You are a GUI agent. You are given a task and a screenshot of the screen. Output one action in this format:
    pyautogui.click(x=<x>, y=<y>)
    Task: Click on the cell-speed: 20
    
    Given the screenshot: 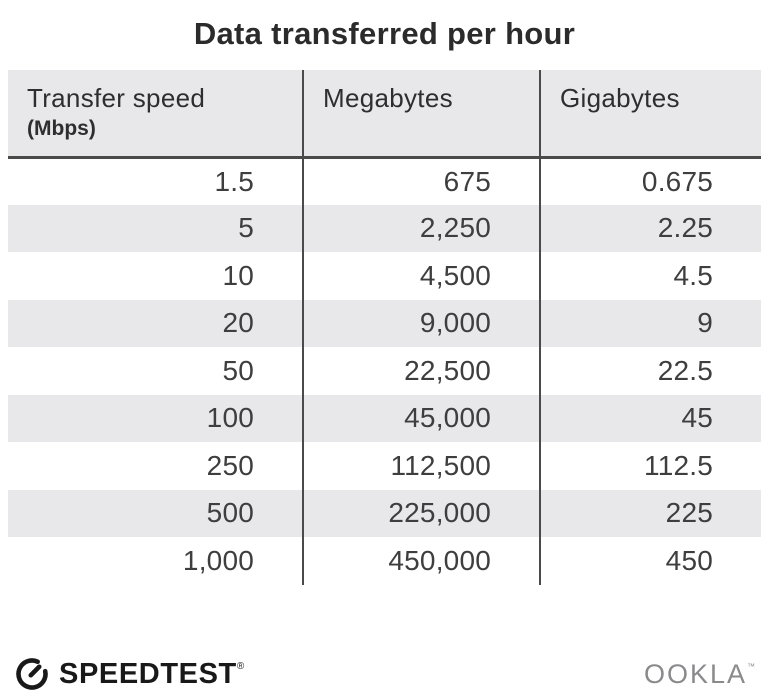 What is the action you would take?
    pyautogui.click(x=238, y=323)
    